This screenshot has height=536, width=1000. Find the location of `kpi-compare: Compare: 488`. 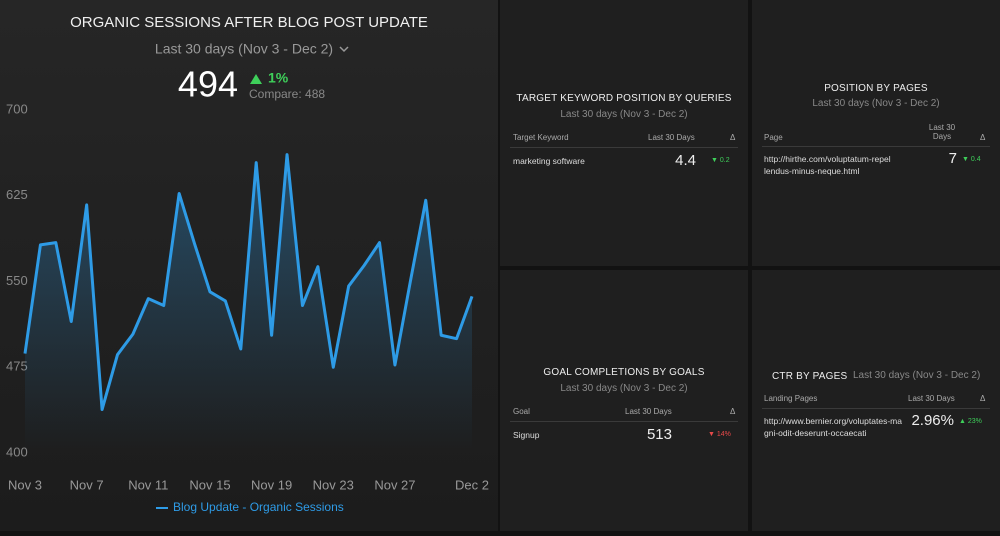

kpi-compare: Compare: 488 is located at coordinates (287, 94).